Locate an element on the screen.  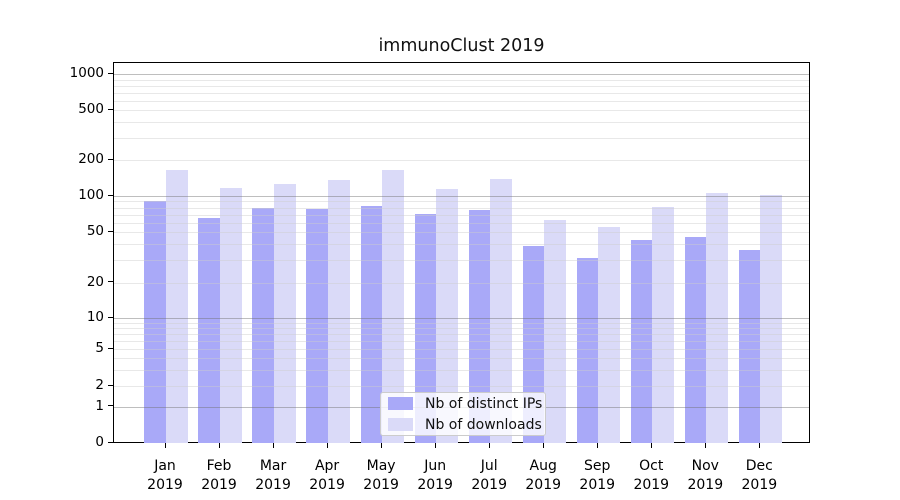
bar-downloads-aug is located at coordinates (555, 331).